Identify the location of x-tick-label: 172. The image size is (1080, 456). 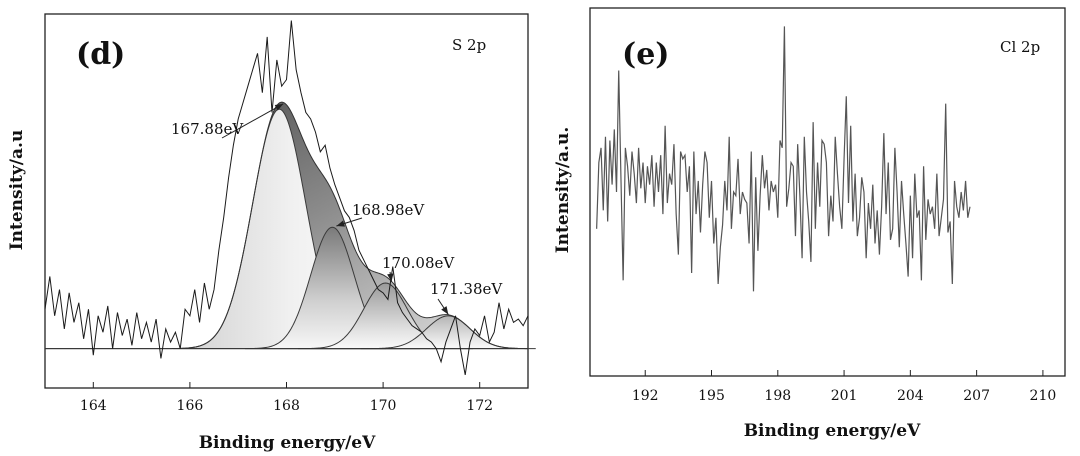
(479, 406).